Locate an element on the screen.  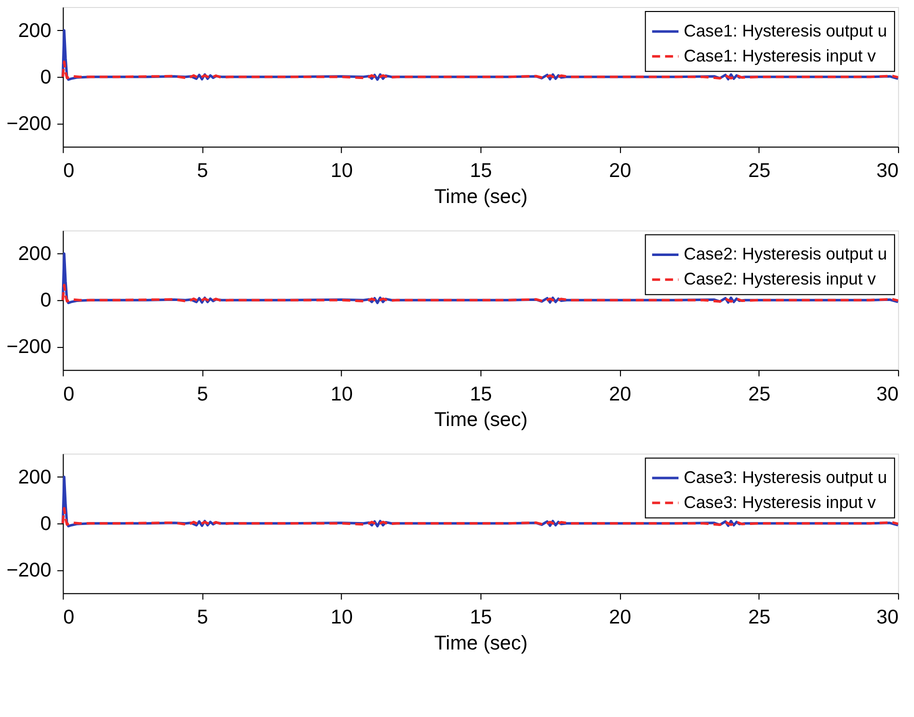
legend-label: Case2: Hysteresis output u is located at coordinates (786, 254).